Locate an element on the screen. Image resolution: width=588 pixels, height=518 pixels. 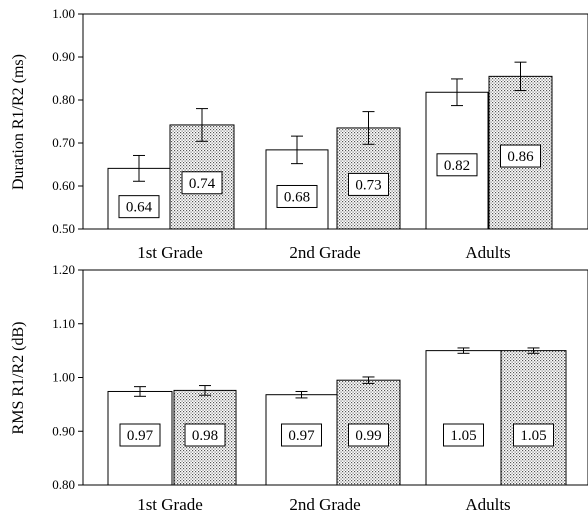
data-label: 0.74 is located at coordinates (202, 184).